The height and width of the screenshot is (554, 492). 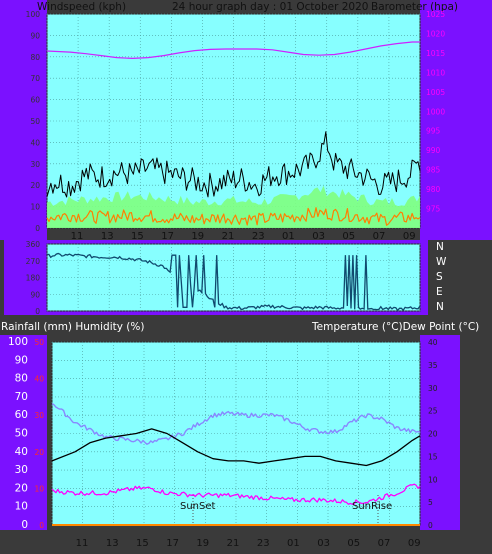 What do you see at coordinates (21, 415) in the screenshot?
I see `humidity-tick-label: 60` at bounding box center [21, 415].